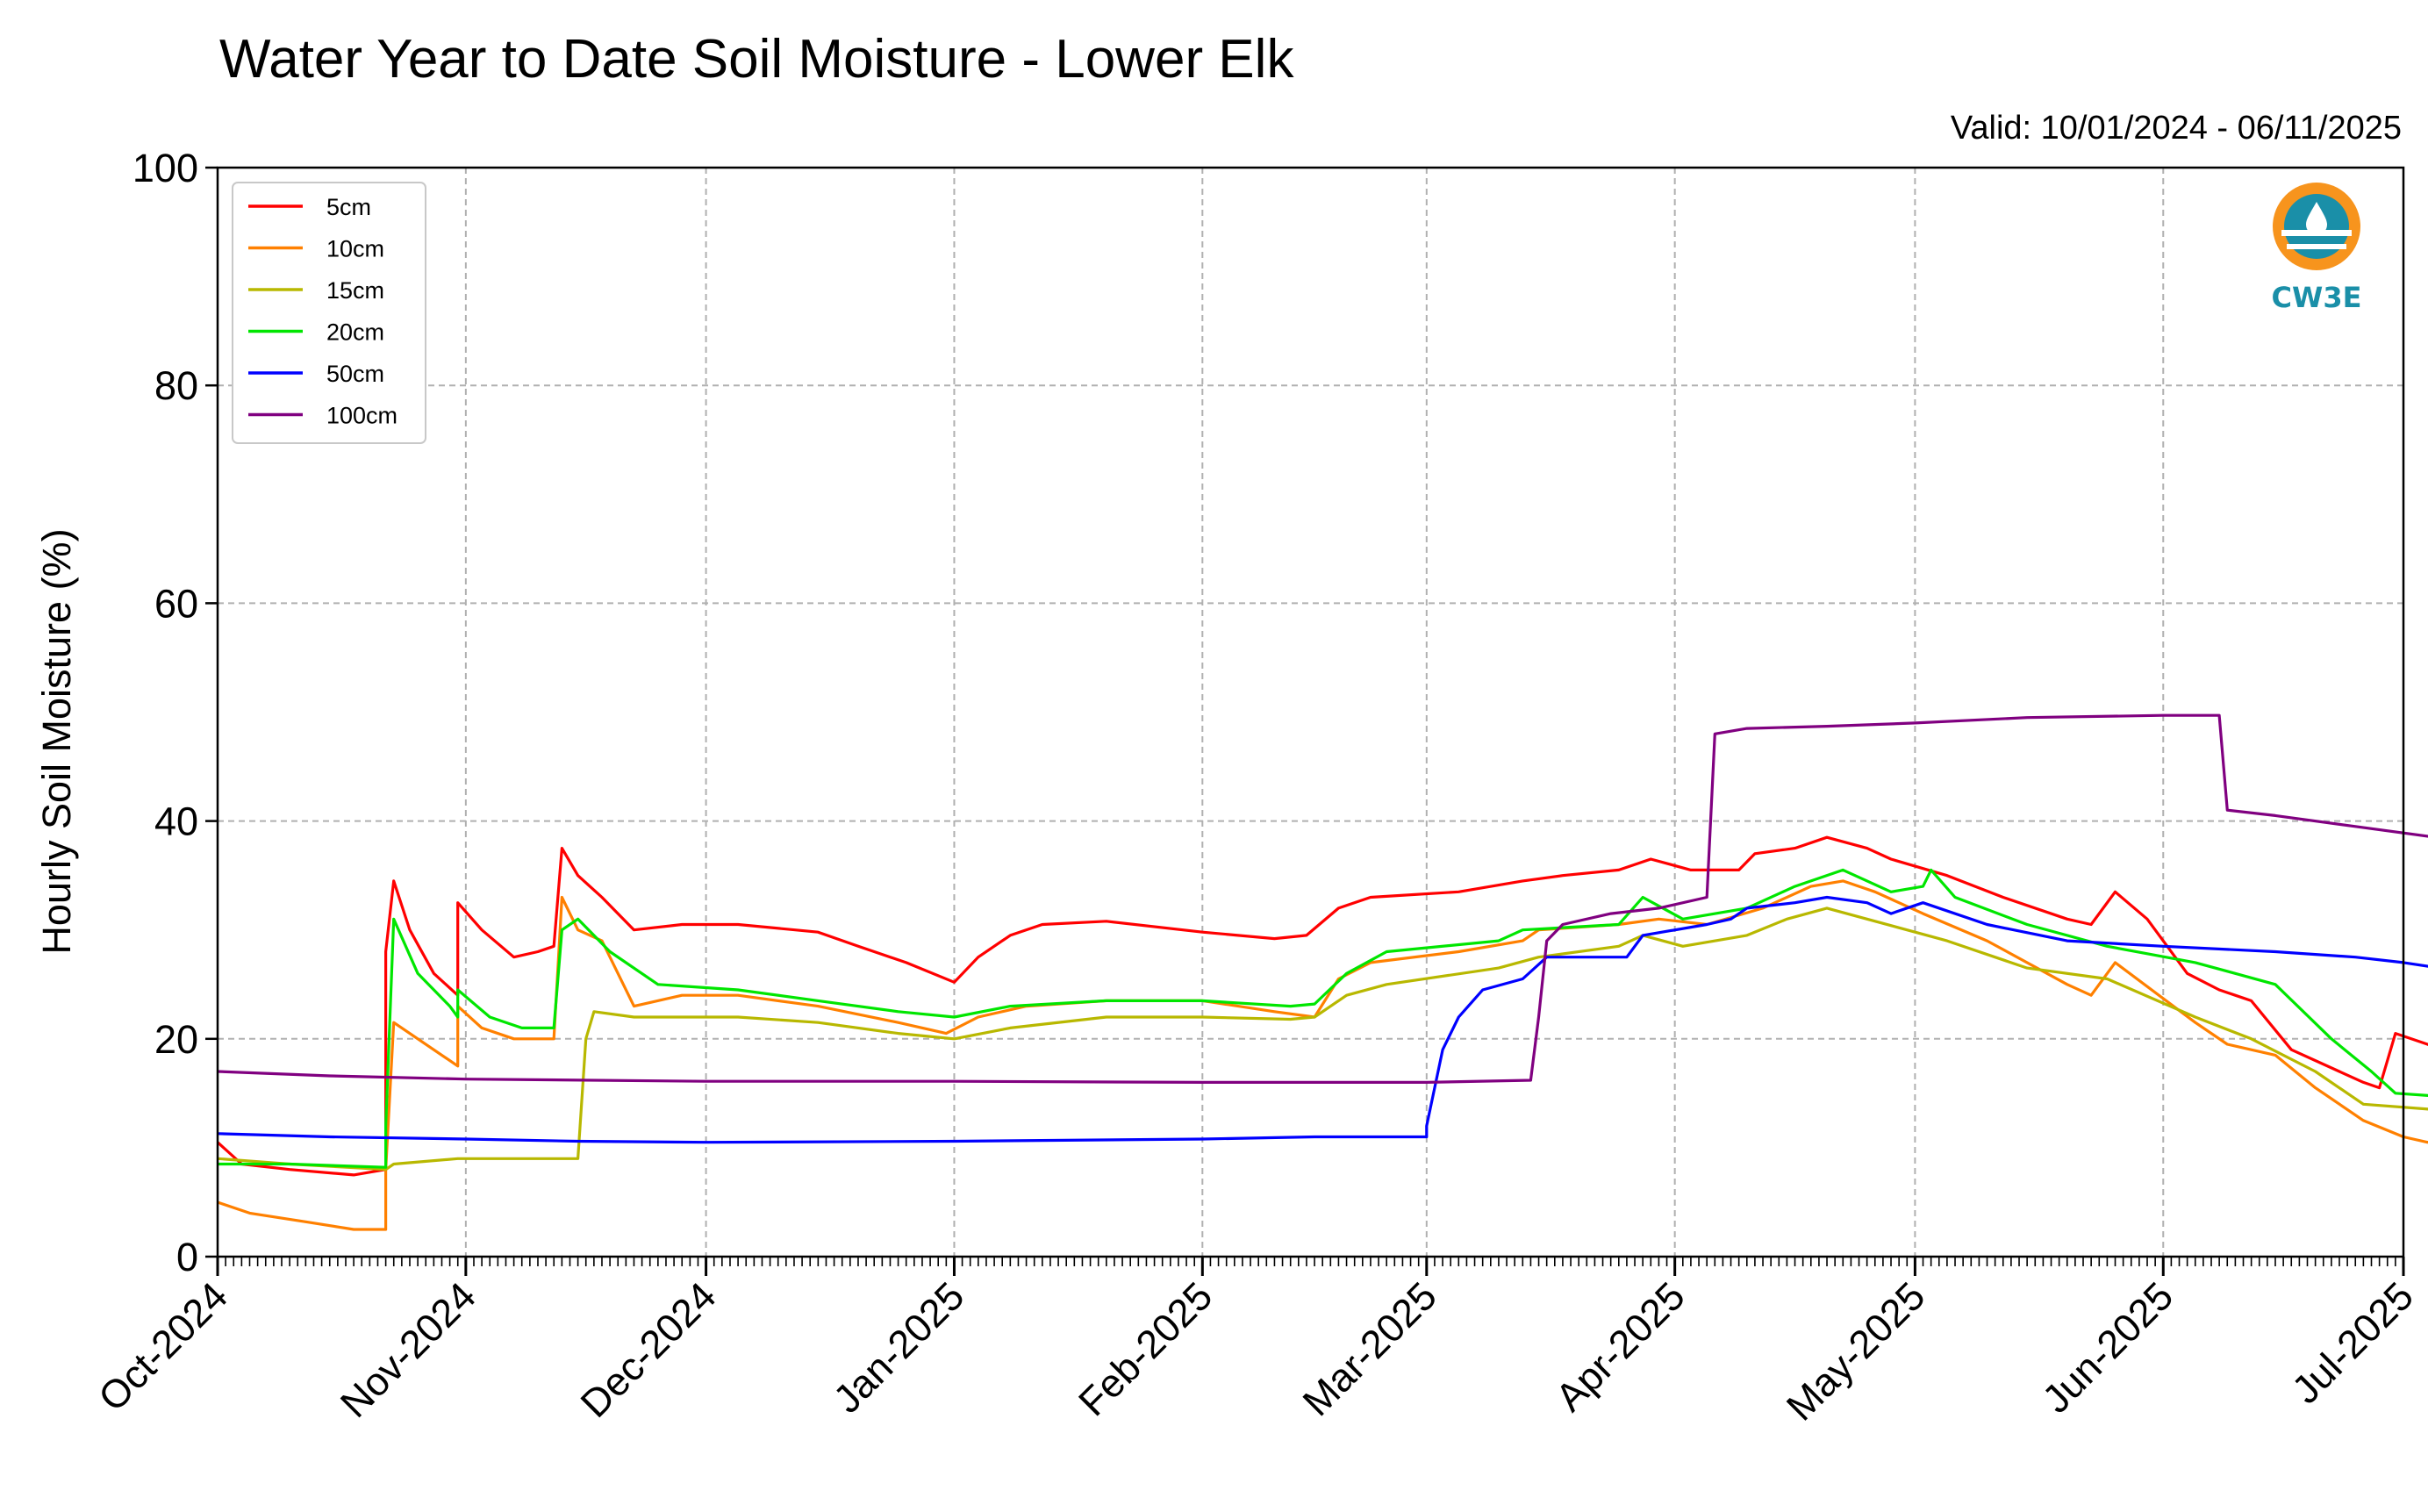 The height and width of the screenshot is (1512, 2428). I want to click on y-tick-label: 20, so click(176, 1039).